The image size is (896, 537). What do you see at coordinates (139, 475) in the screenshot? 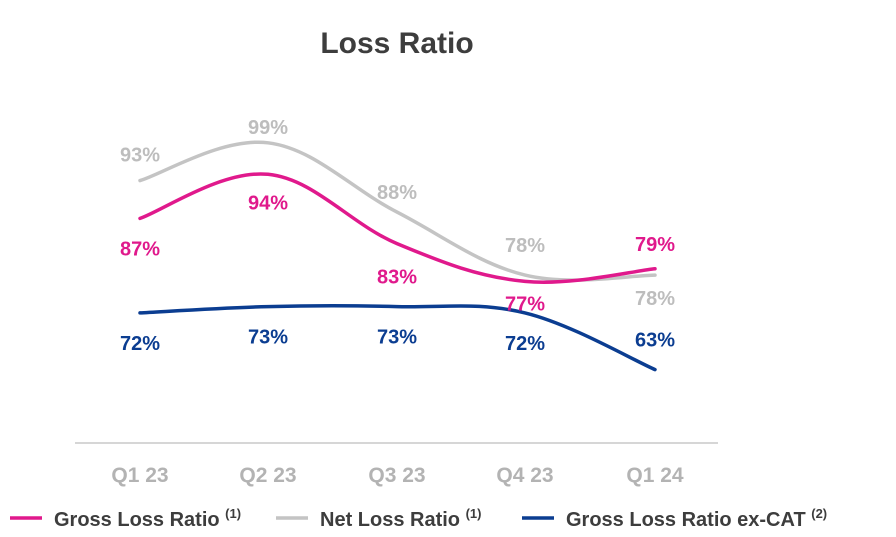
I see `x-tick-label-0: Q1 23` at bounding box center [139, 475].